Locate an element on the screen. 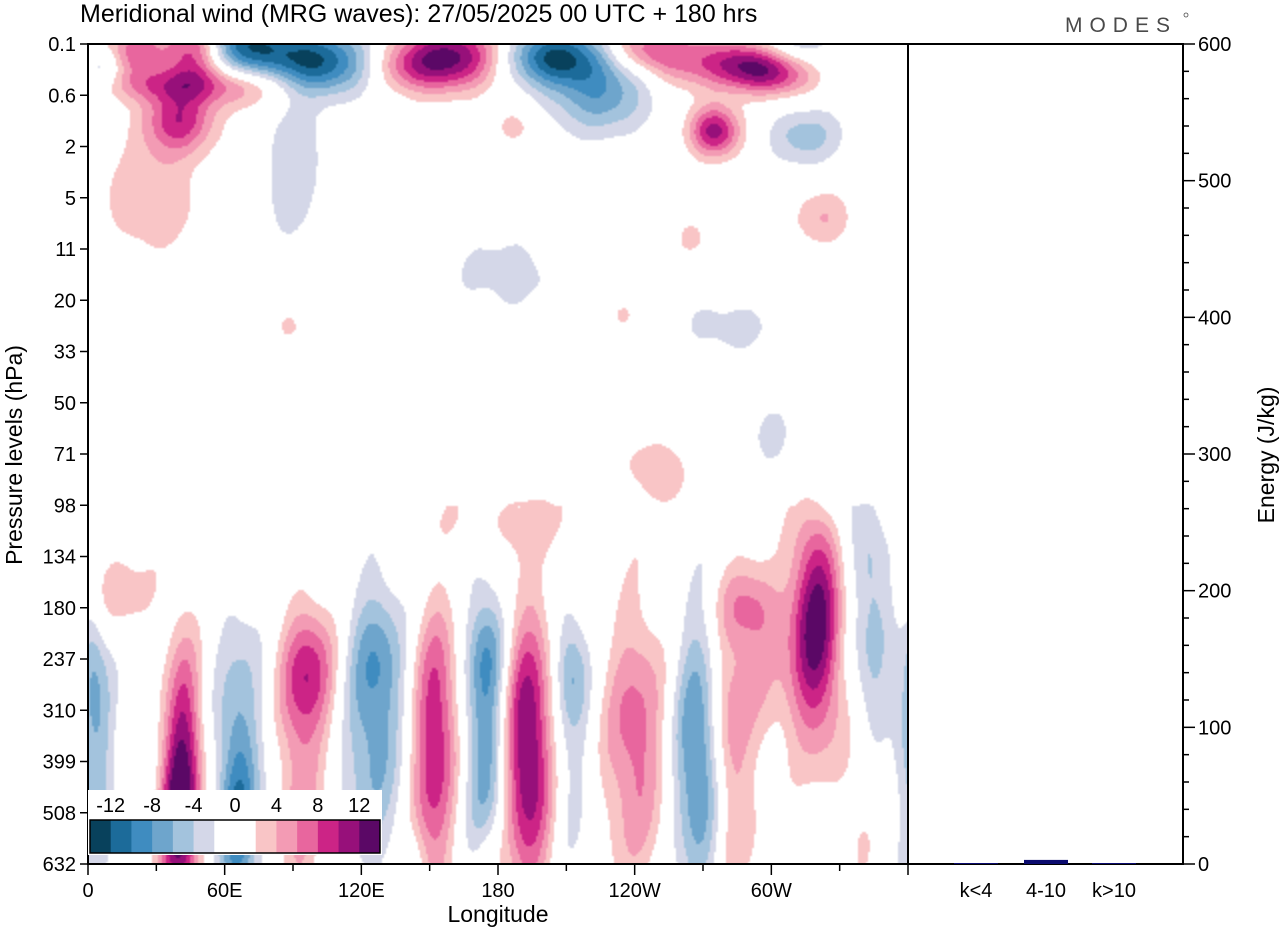  y-tick-label: 71 is located at coordinates (65, 455).